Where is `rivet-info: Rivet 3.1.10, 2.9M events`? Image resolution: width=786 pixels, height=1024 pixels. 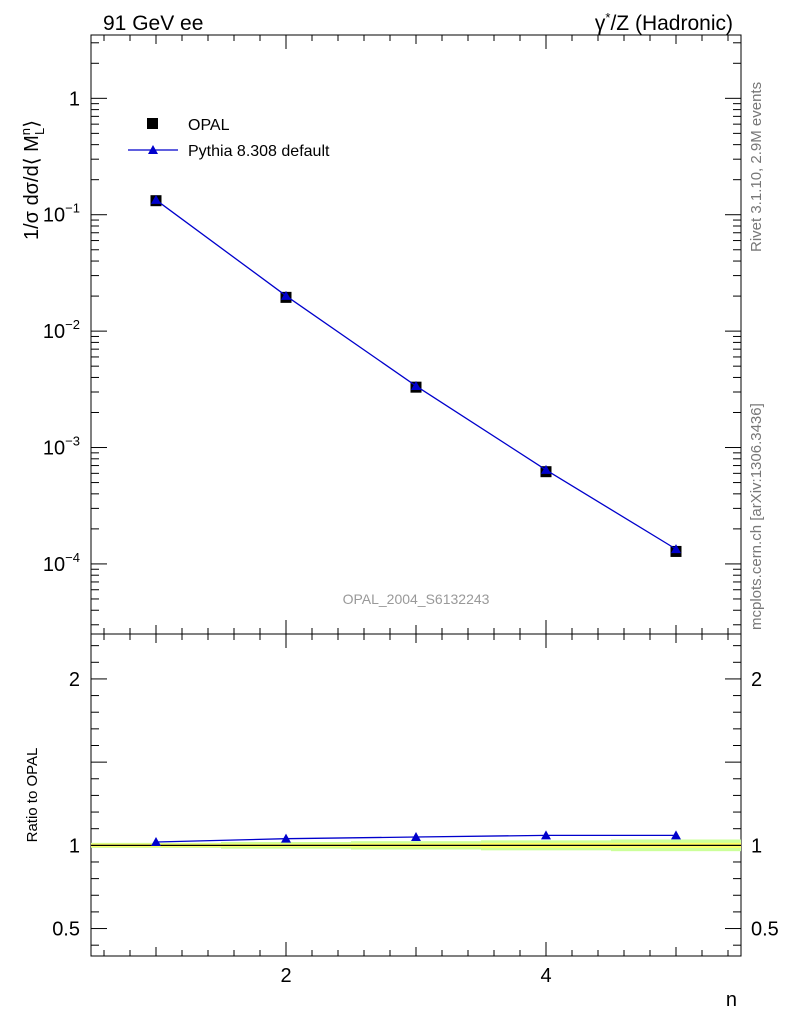 rivet-info: Rivet 3.1.10, 2.9M events is located at coordinates (756, 167).